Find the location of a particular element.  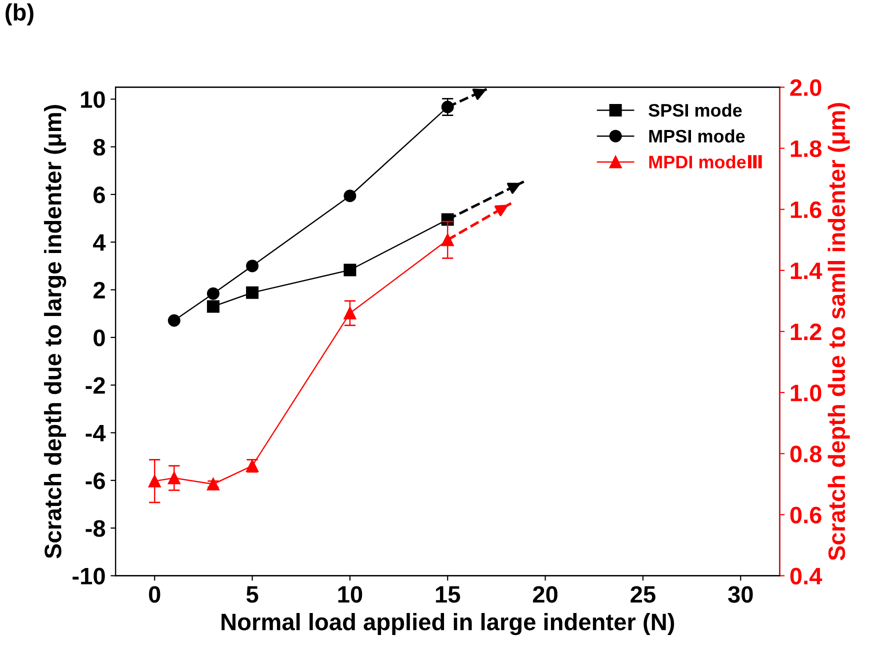

y2-tick-label: 0.4 is located at coordinates (806, 576).